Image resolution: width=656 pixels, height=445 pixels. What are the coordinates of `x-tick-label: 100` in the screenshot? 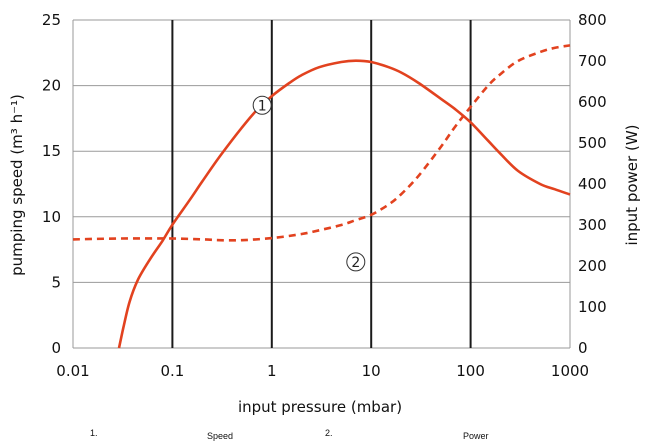 It's located at (470, 371).